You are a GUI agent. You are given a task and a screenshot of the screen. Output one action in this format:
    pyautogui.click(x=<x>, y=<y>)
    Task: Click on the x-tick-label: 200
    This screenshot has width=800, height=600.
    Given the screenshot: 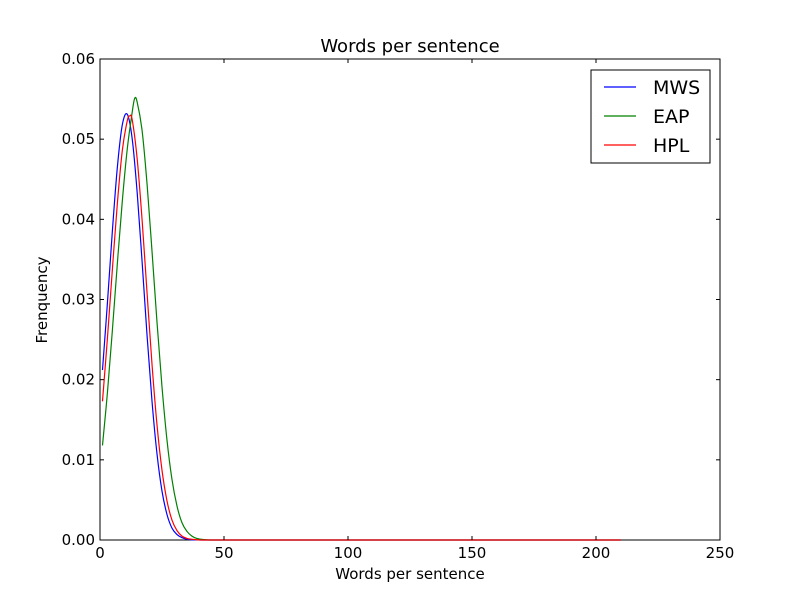 What is the action you would take?
    pyautogui.click(x=596, y=553)
    